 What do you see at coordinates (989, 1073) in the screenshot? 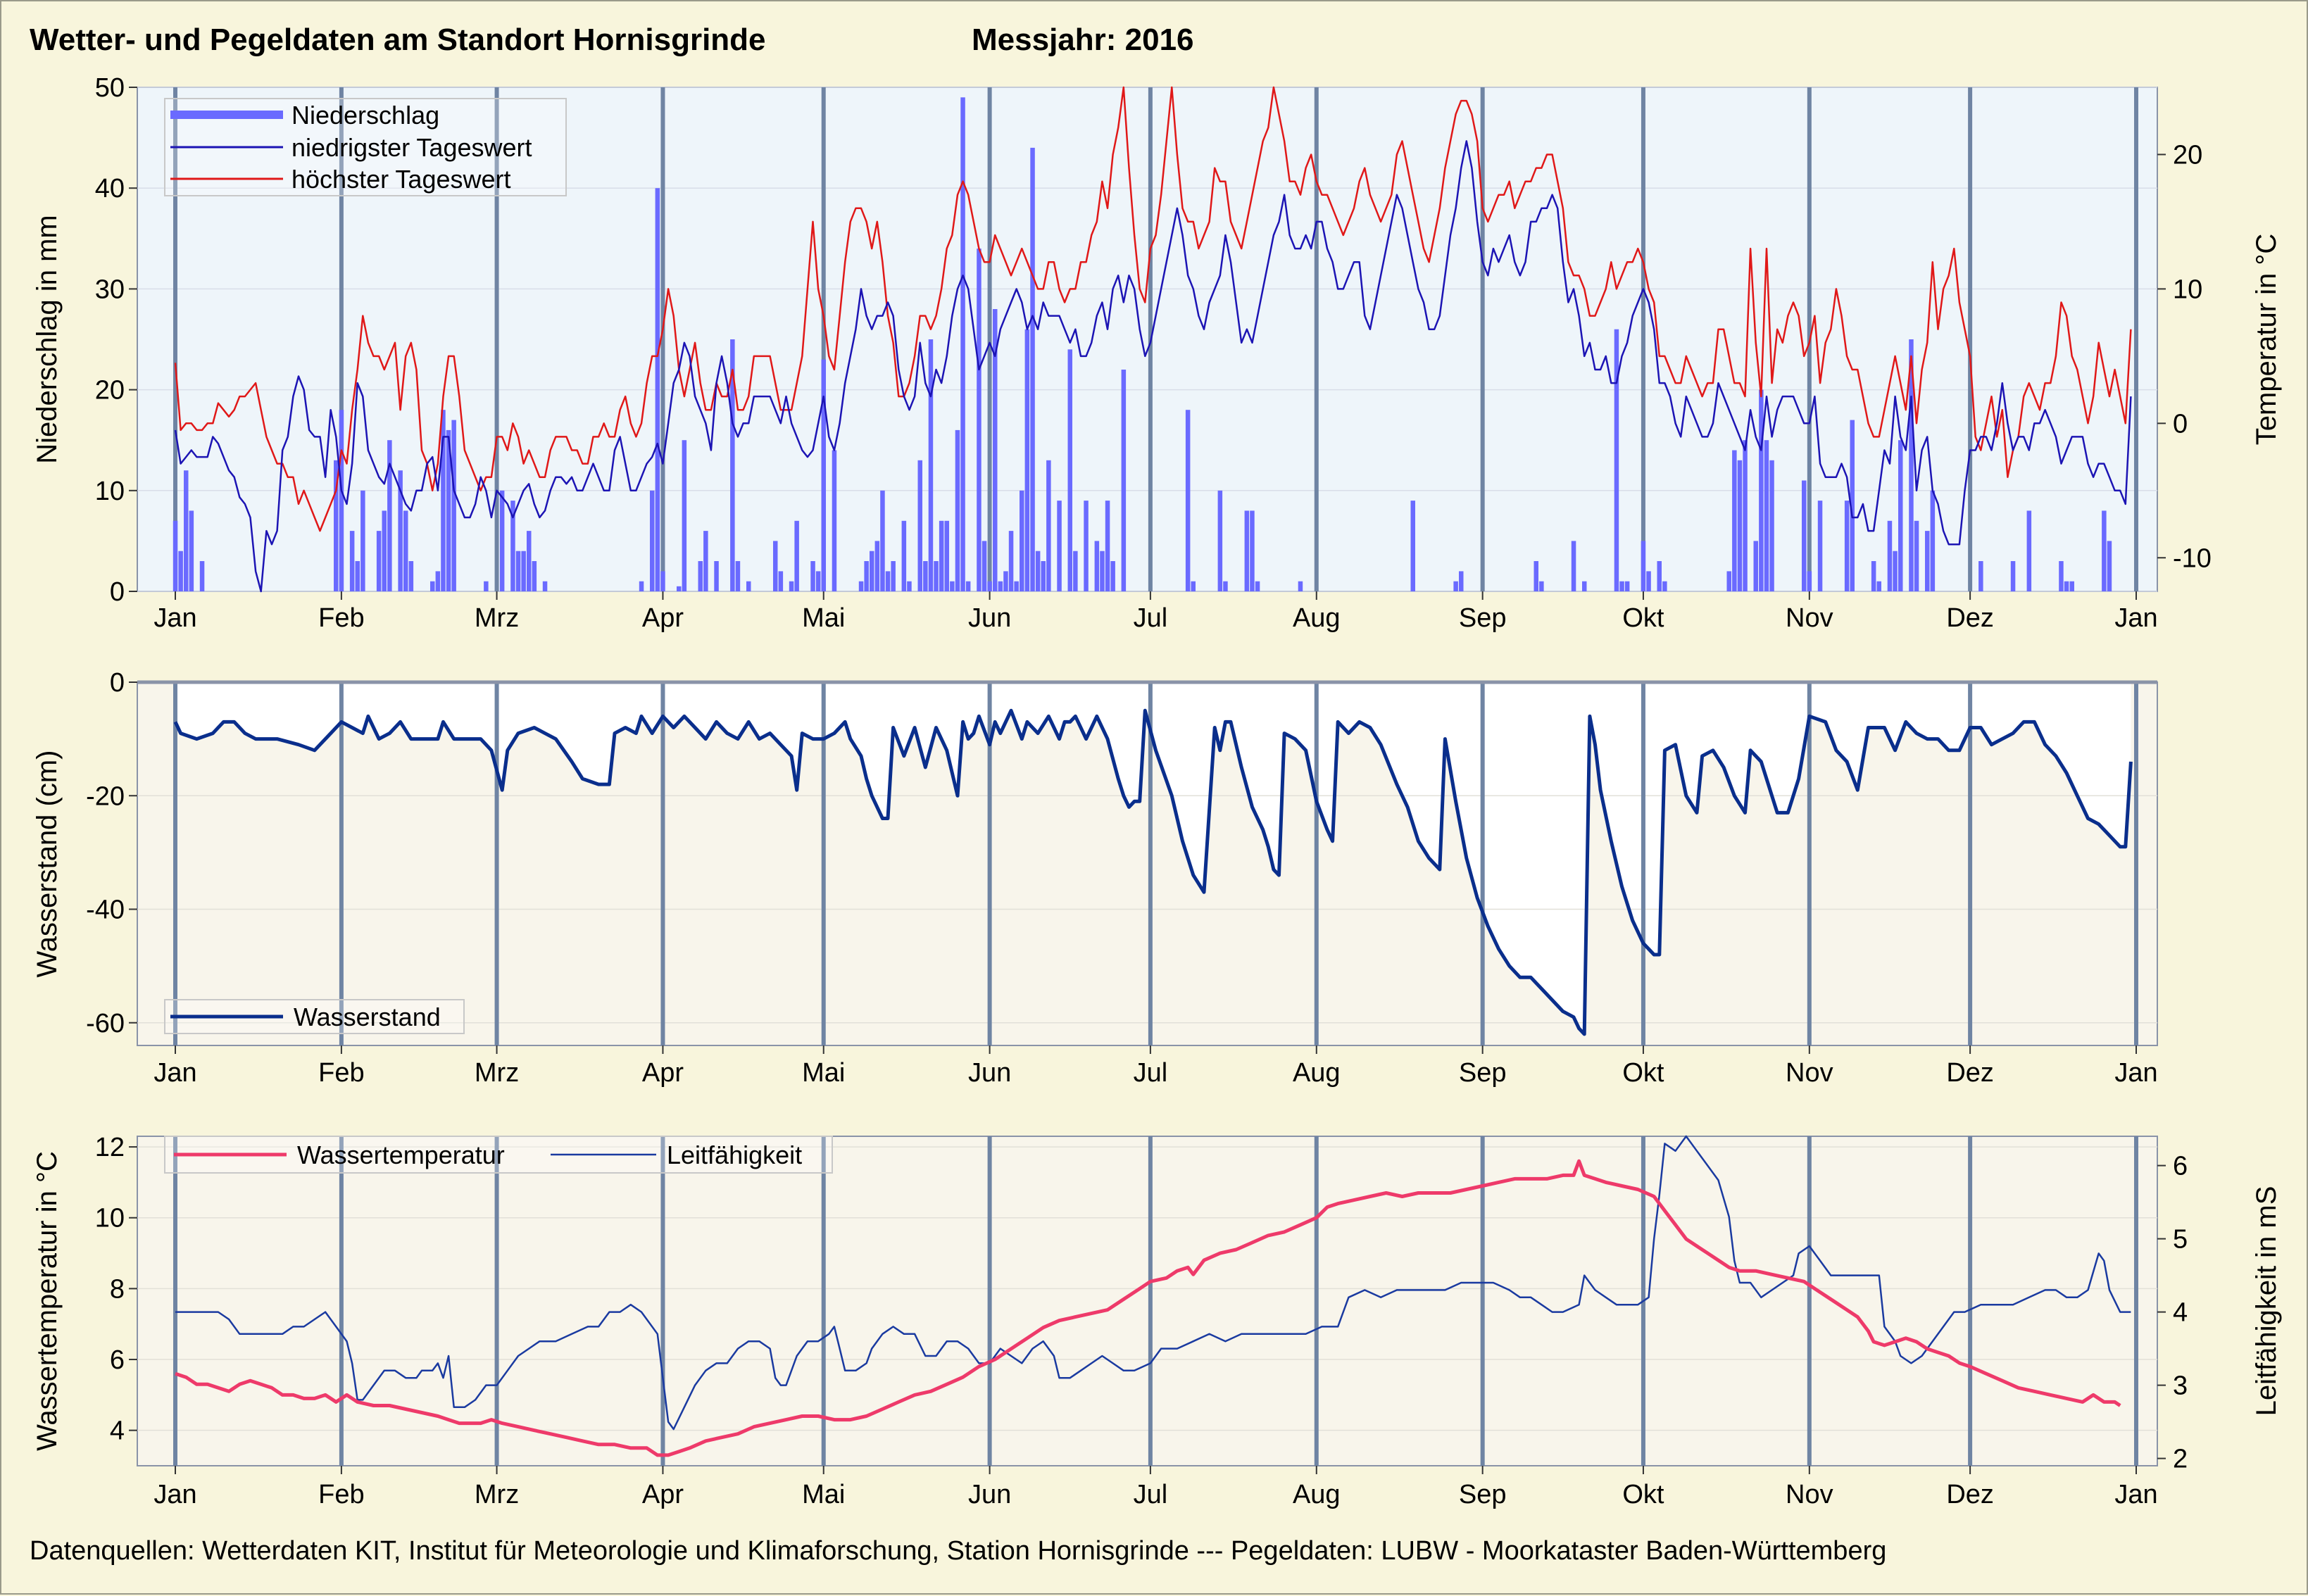
I see `x-tick-label-jun: Jun` at bounding box center [989, 1073].